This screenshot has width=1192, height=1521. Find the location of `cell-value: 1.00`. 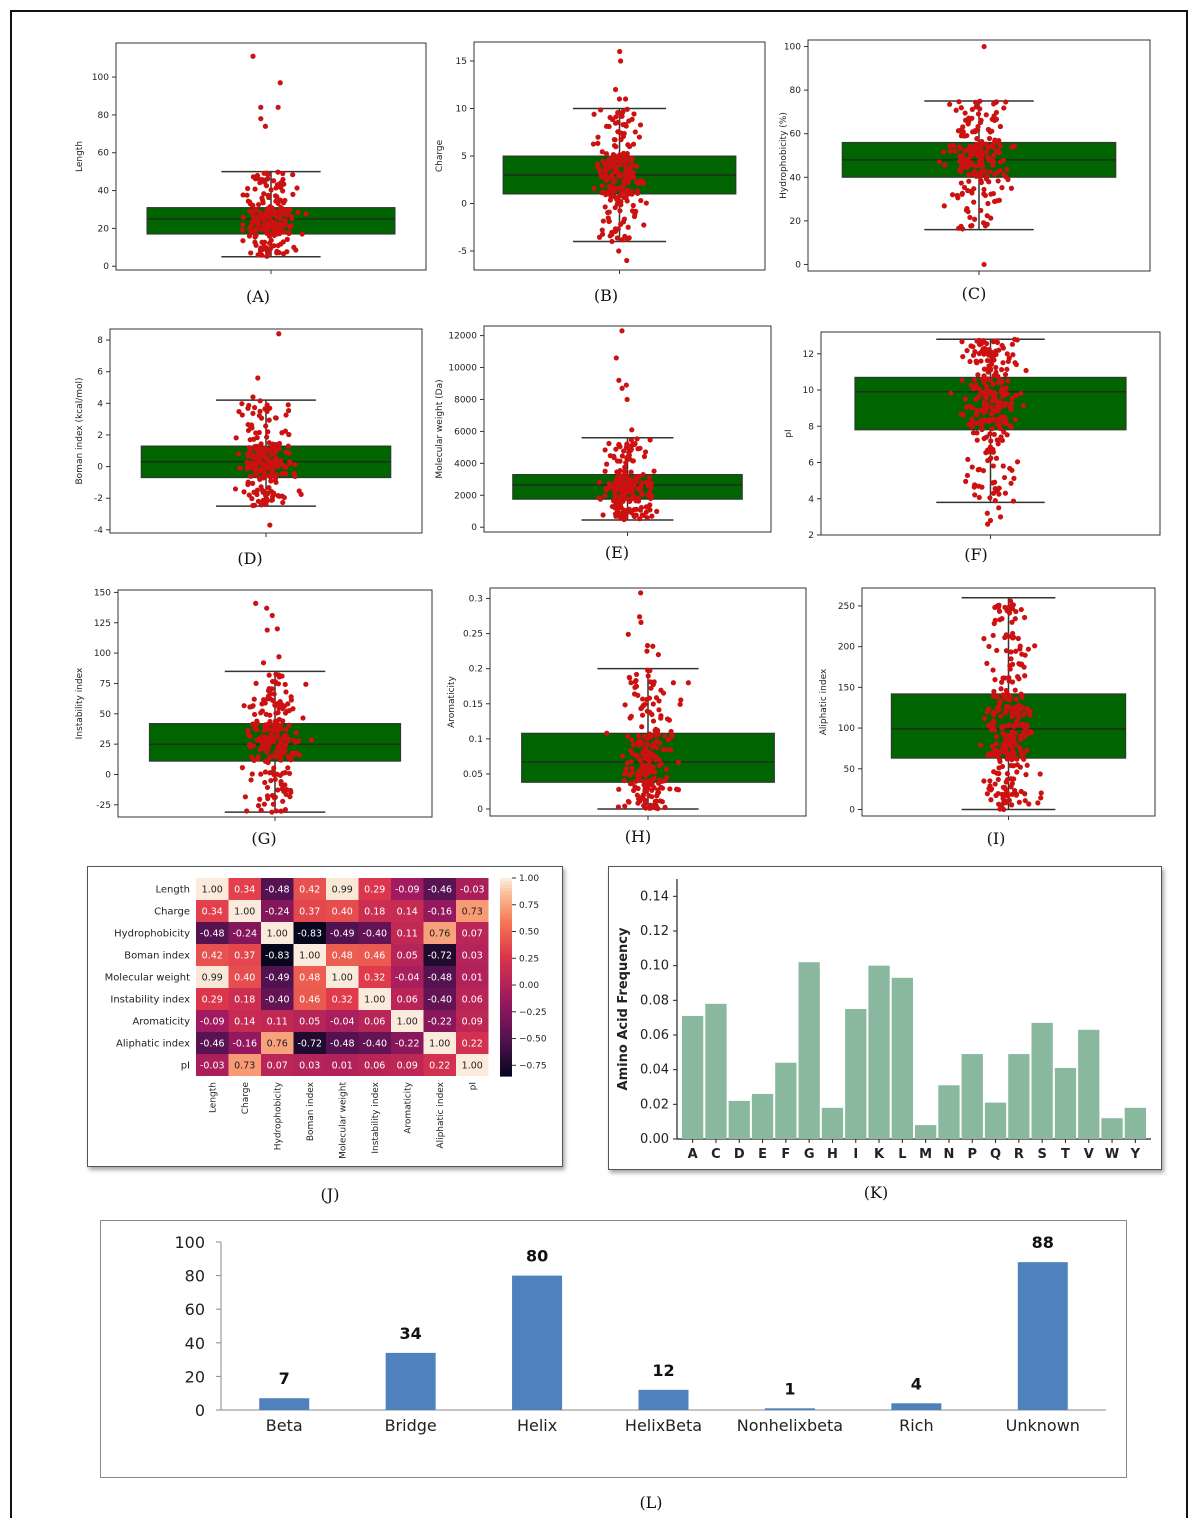

cell-value: 1.00 is located at coordinates (472, 1066).